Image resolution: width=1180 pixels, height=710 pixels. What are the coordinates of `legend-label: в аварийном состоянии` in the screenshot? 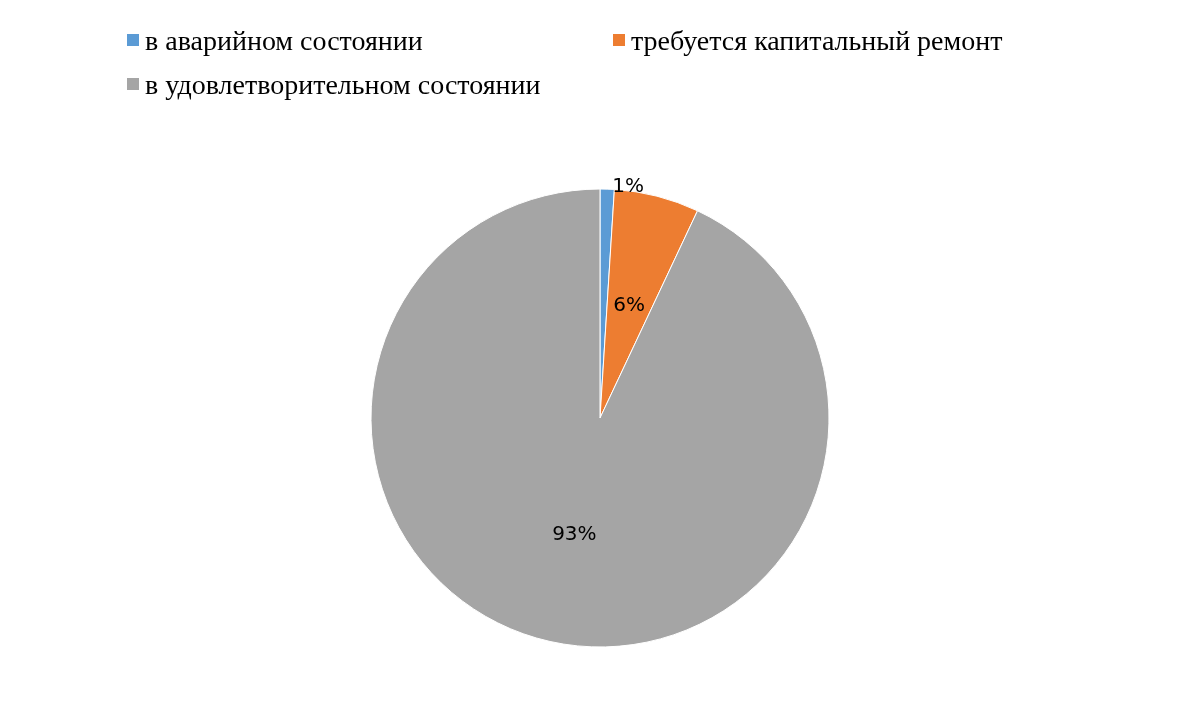 It's located at (284, 40).